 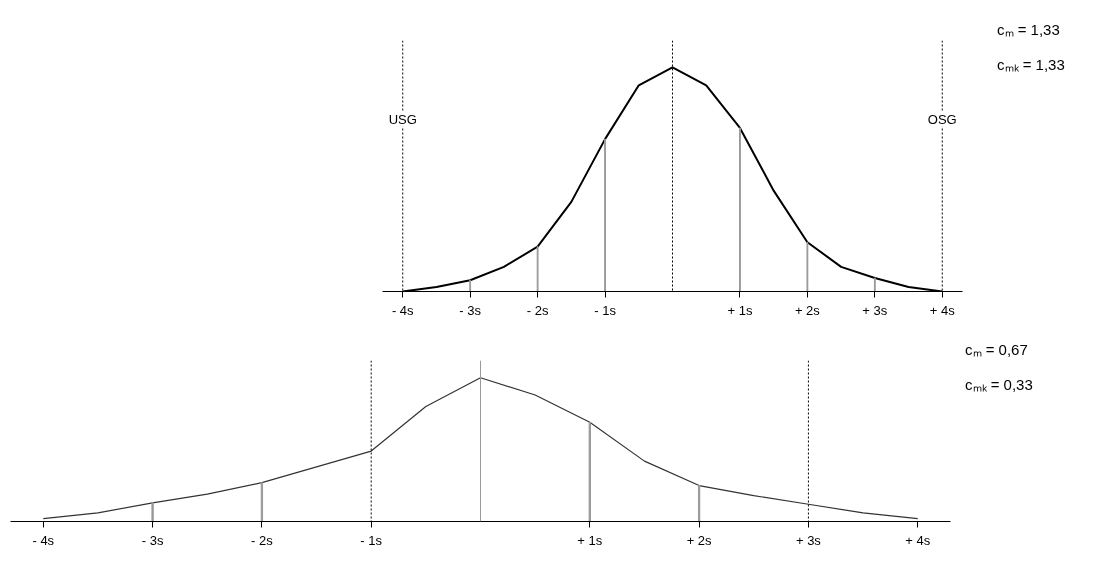 What do you see at coordinates (1029, 30) in the screenshot?
I see `text: cₘ = 1,33` at bounding box center [1029, 30].